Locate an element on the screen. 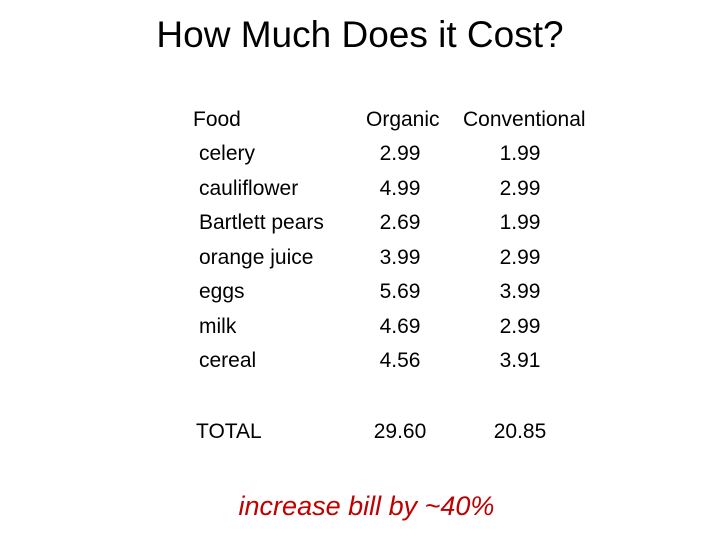 This screenshot has height=540, width=720. table-header-row: Food Organic Conventional is located at coordinates (400, 120).